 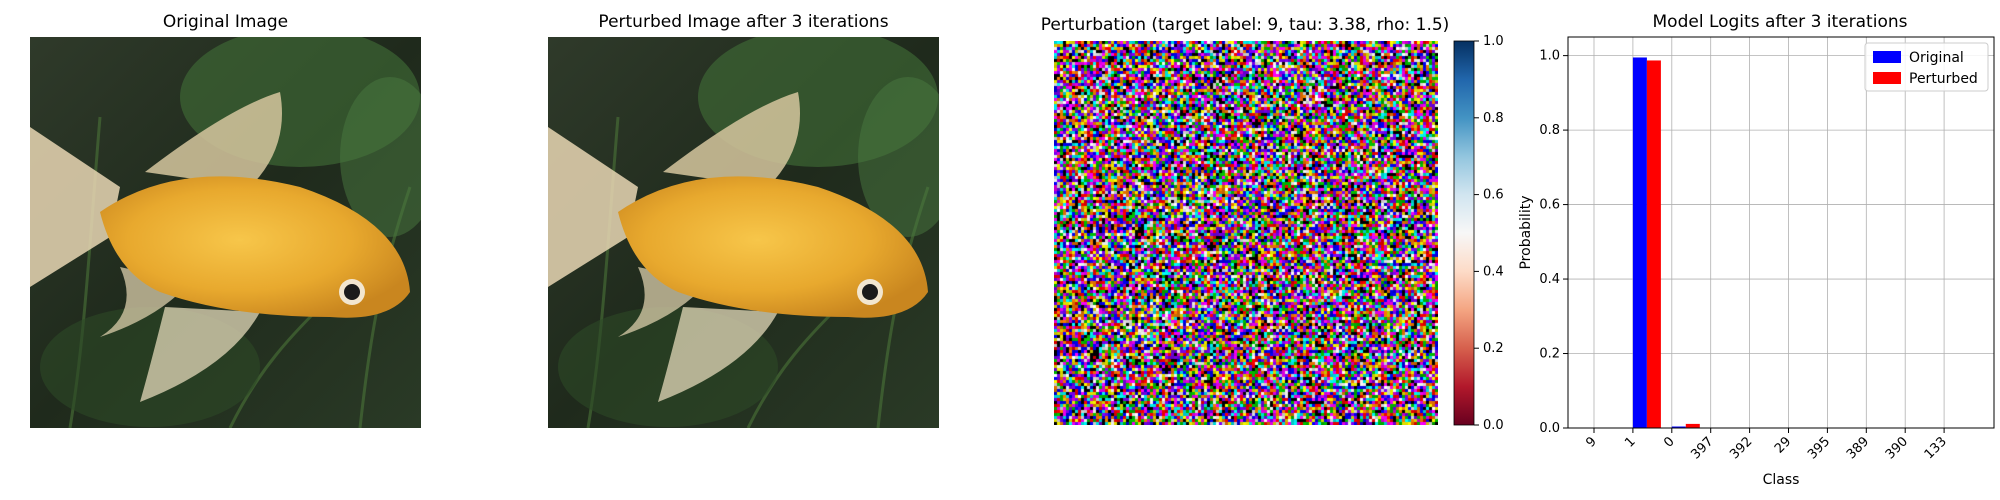 What do you see at coordinates (225, 22) in the screenshot?
I see `original-image-title: Original Image` at bounding box center [225, 22].